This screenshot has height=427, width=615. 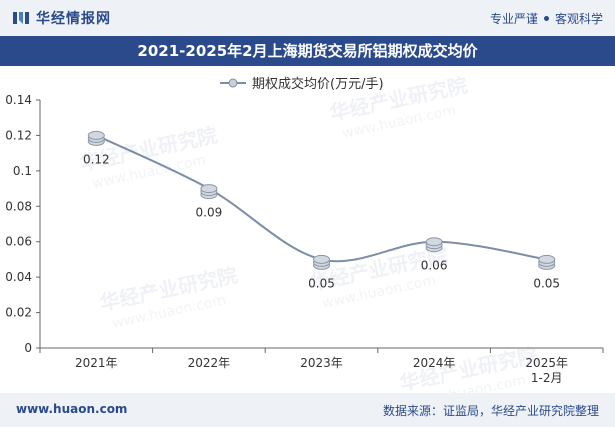 What do you see at coordinates (321, 363) in the screenshot?
I see `x-tick-label: 2023年` at bounding box center [321, 363].